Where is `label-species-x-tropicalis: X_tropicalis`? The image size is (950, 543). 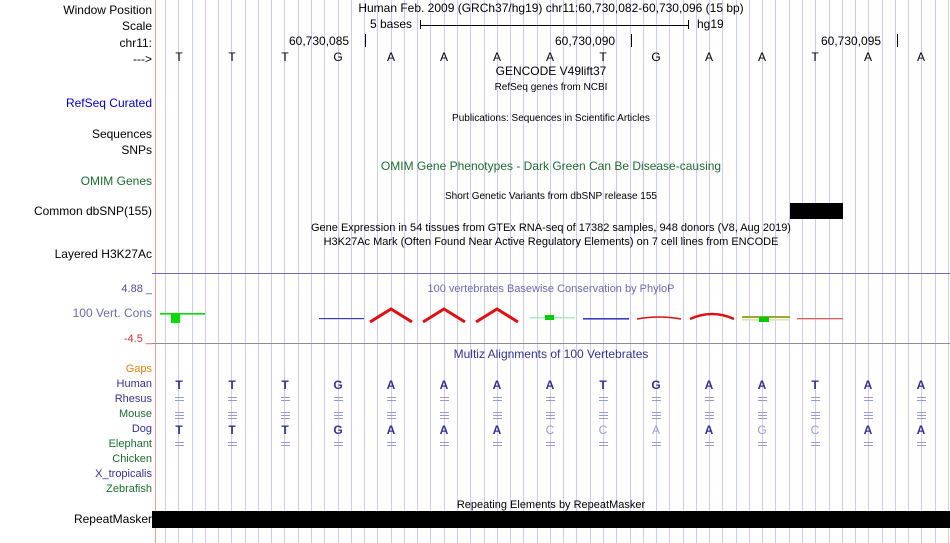 label-species-x-tropicalis: X_tropicalis is located at coordinates (123, 474).